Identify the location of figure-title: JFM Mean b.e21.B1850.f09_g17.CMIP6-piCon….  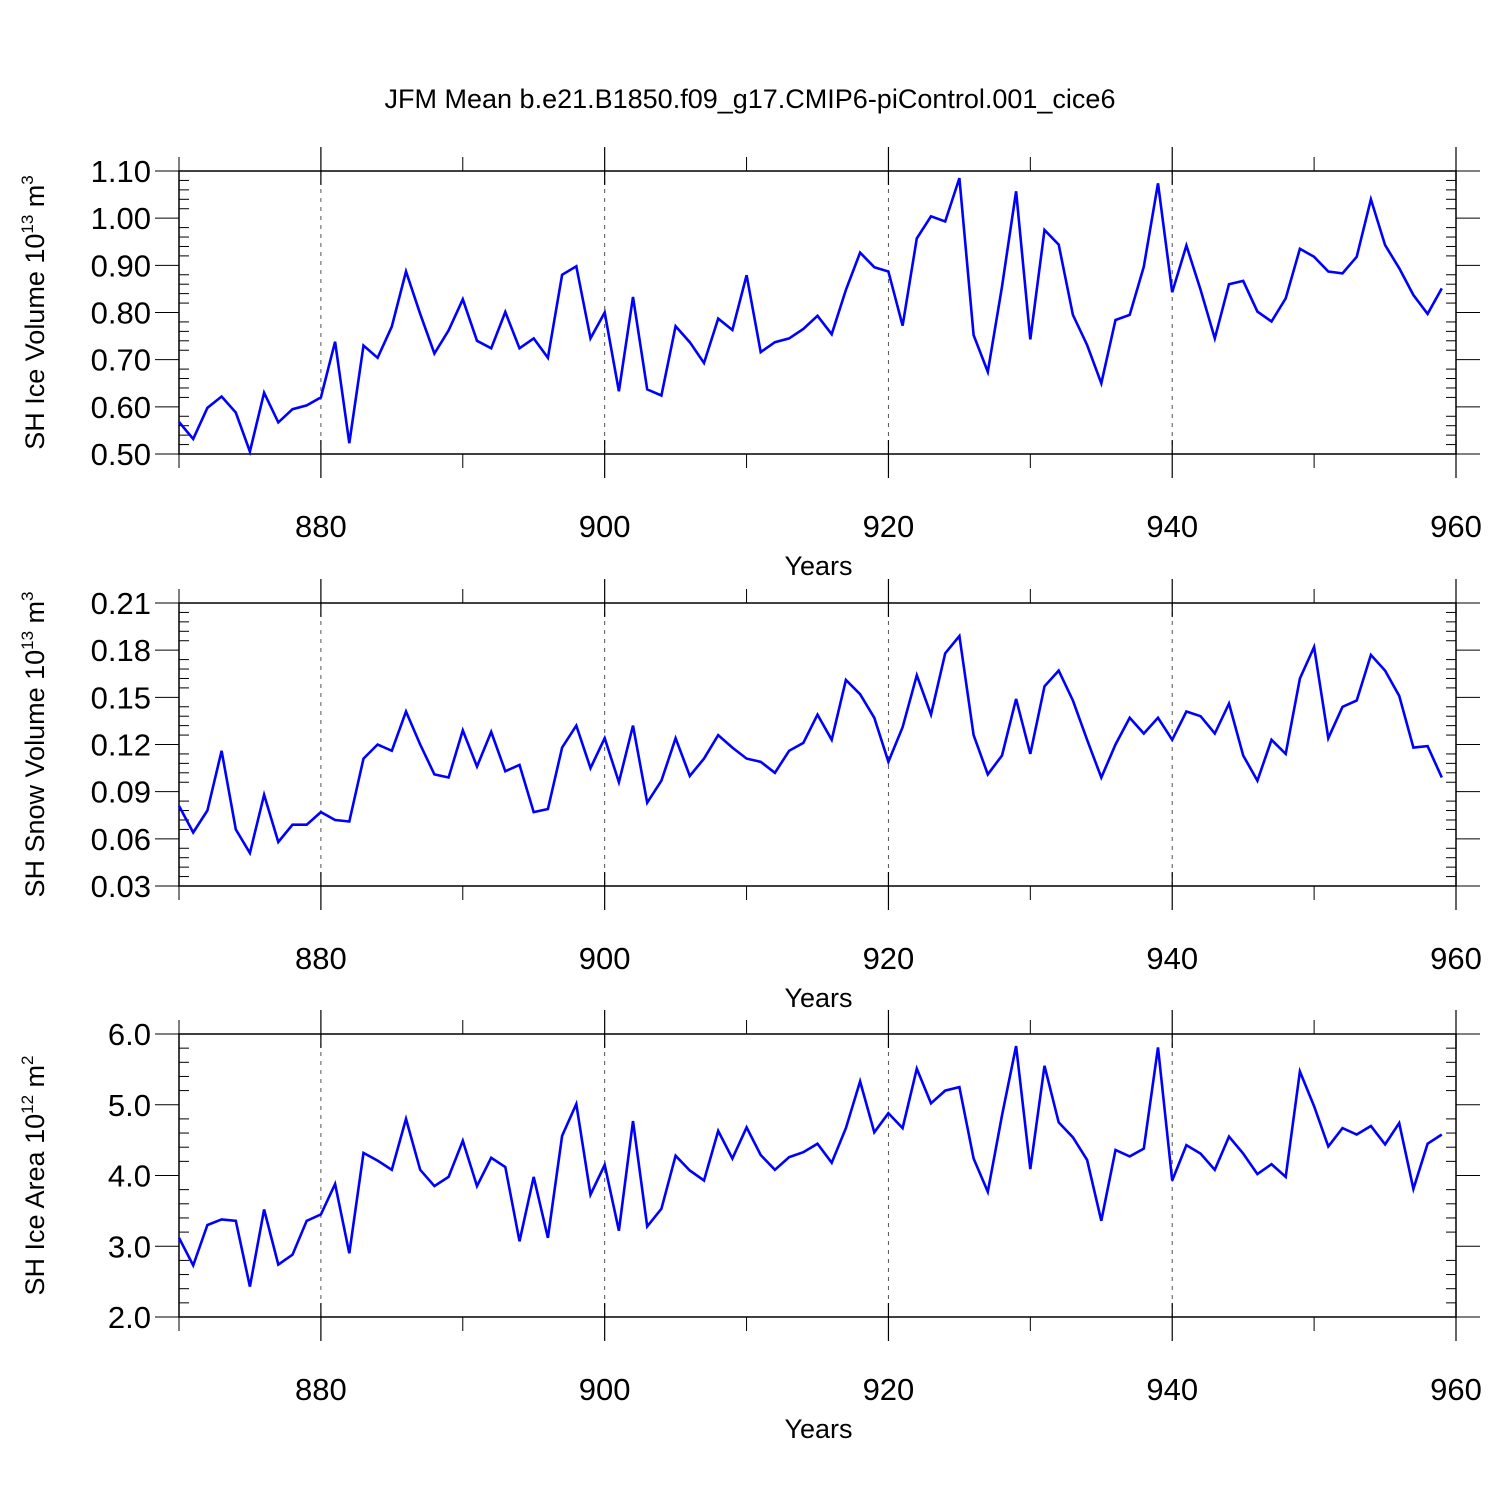
(750, 99).